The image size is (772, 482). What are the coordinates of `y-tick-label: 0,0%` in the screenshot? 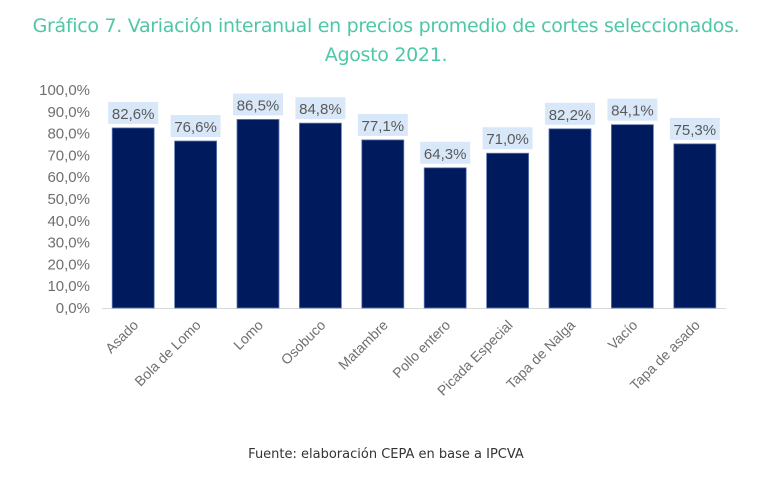 It's located at (73, 308).